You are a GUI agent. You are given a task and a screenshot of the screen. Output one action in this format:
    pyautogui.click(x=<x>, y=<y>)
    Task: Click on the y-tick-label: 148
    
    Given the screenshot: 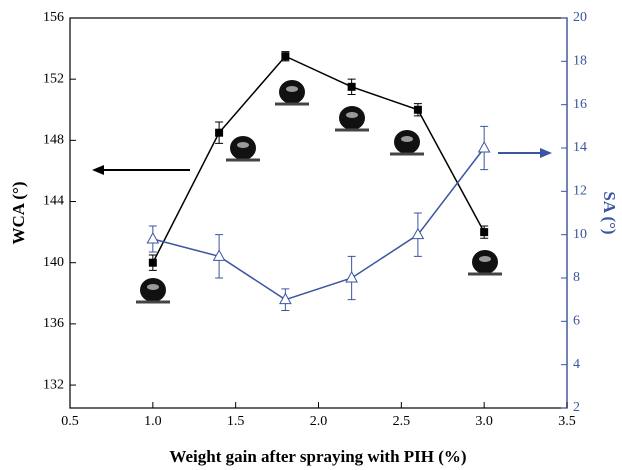 What is the action you would take?
    pyautogui.click(x=53, y=140)
    